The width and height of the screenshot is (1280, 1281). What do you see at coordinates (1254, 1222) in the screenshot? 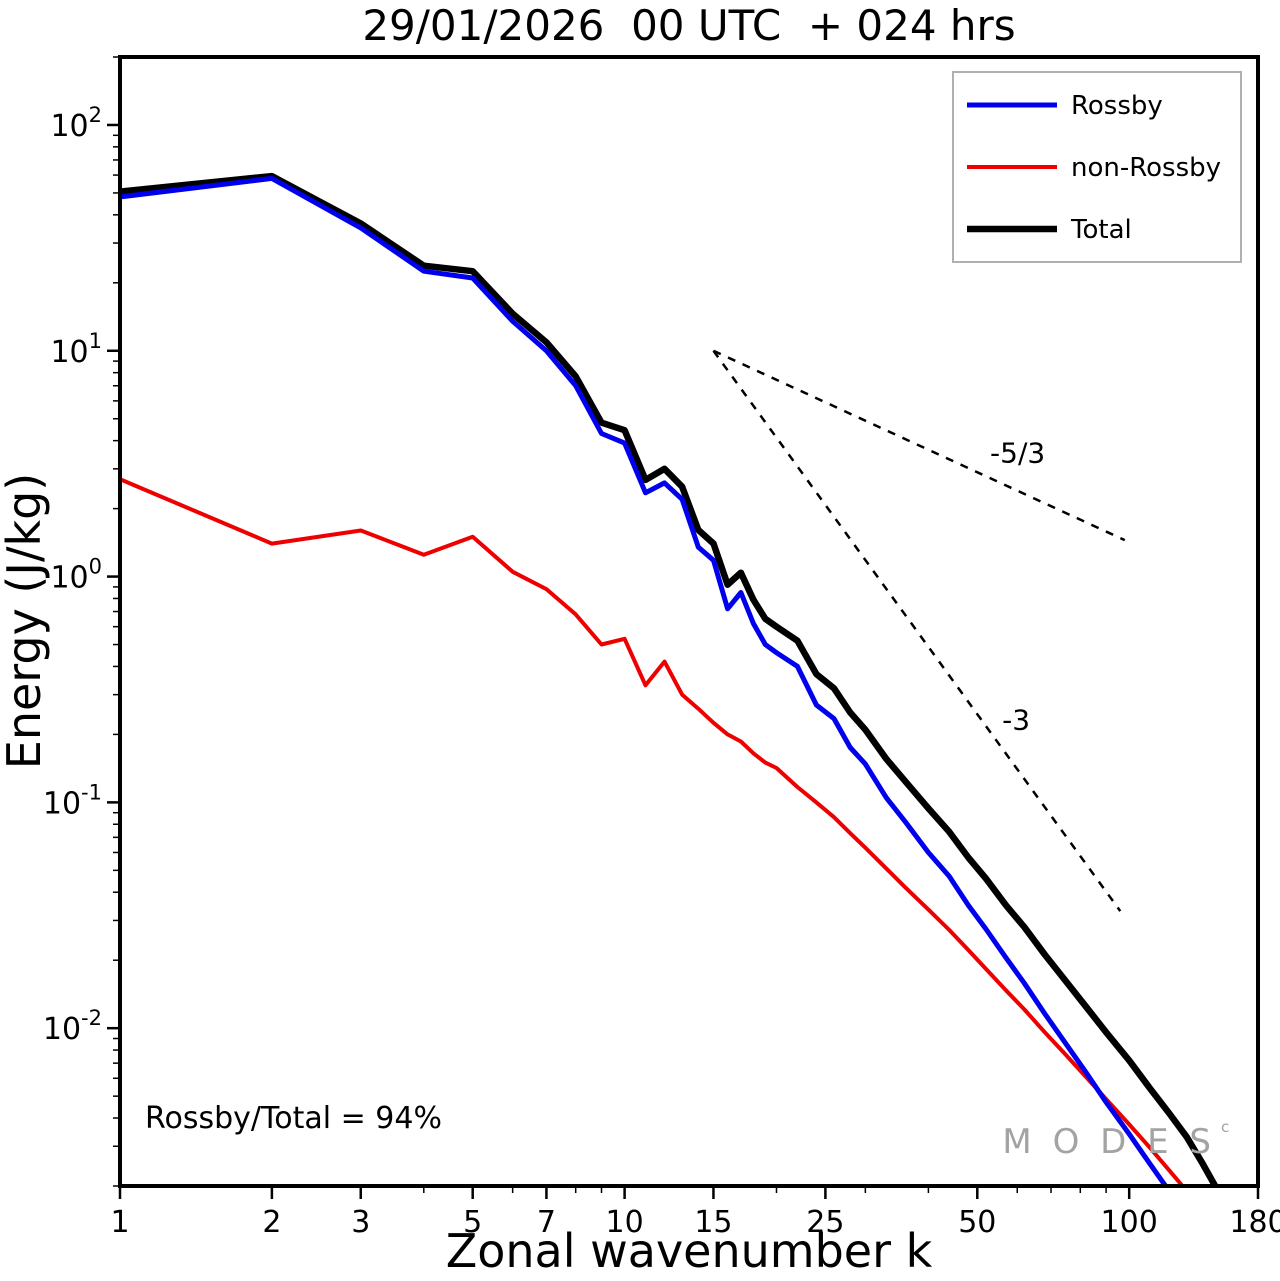
I see `x-tick-label: 180` at bounding box center [1254, 1222].